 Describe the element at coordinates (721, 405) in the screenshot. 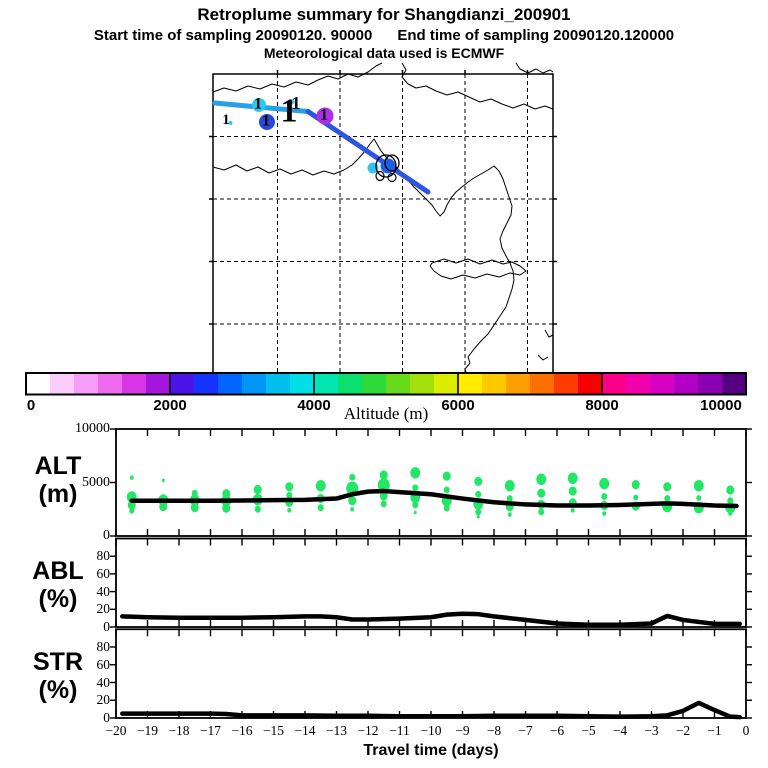

I see `colorbar-tick-label: 10000` at that location.